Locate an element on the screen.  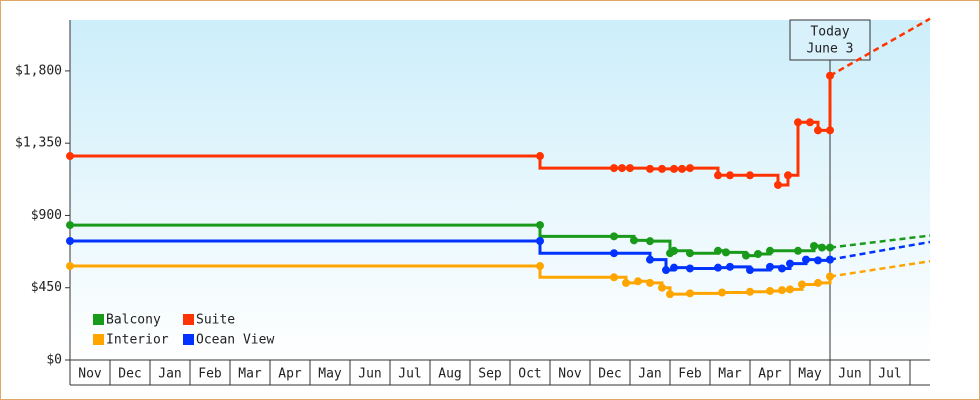
today-label: June 3 is located at coordinates (830, 49).